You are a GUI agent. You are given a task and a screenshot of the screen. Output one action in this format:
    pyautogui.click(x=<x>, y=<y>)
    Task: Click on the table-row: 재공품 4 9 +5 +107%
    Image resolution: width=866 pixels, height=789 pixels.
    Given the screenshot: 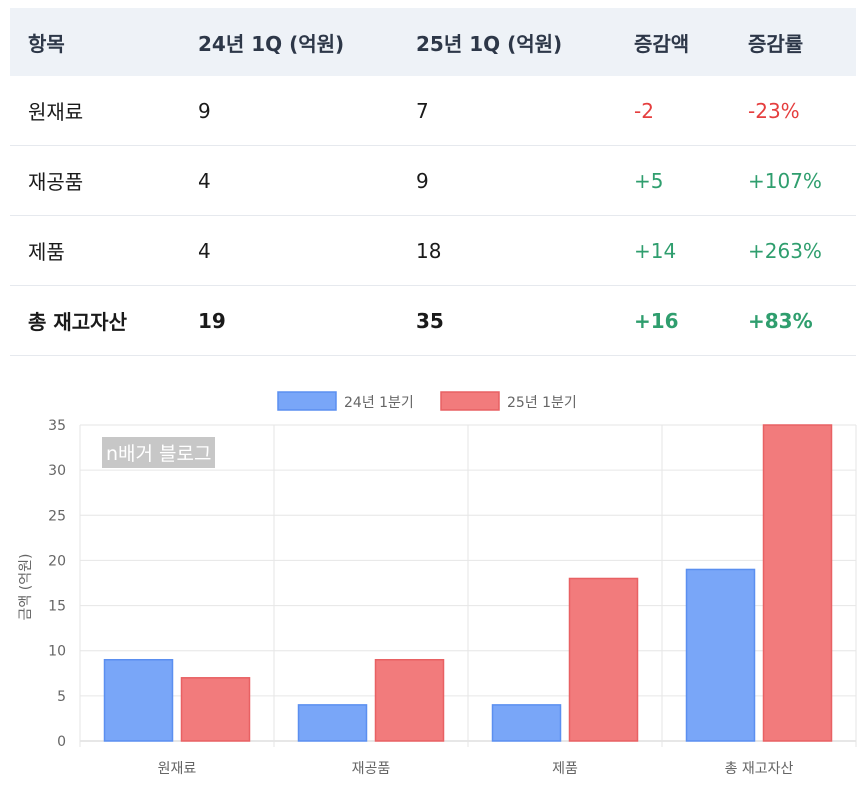 What is the action you would take?
    pyautogui.click(x=433, y=180)
    